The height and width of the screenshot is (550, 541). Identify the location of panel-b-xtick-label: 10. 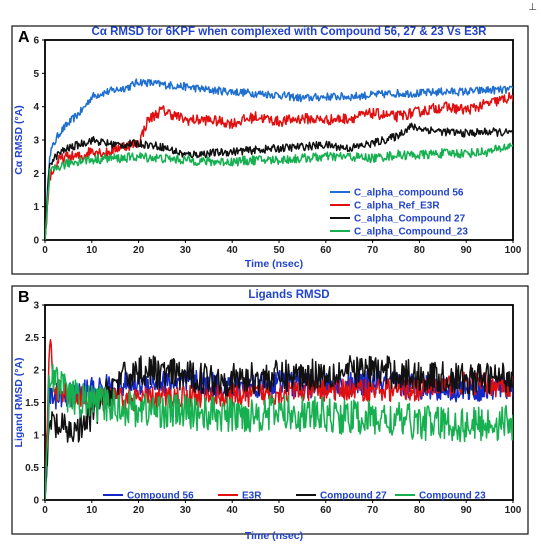
(92, 510).